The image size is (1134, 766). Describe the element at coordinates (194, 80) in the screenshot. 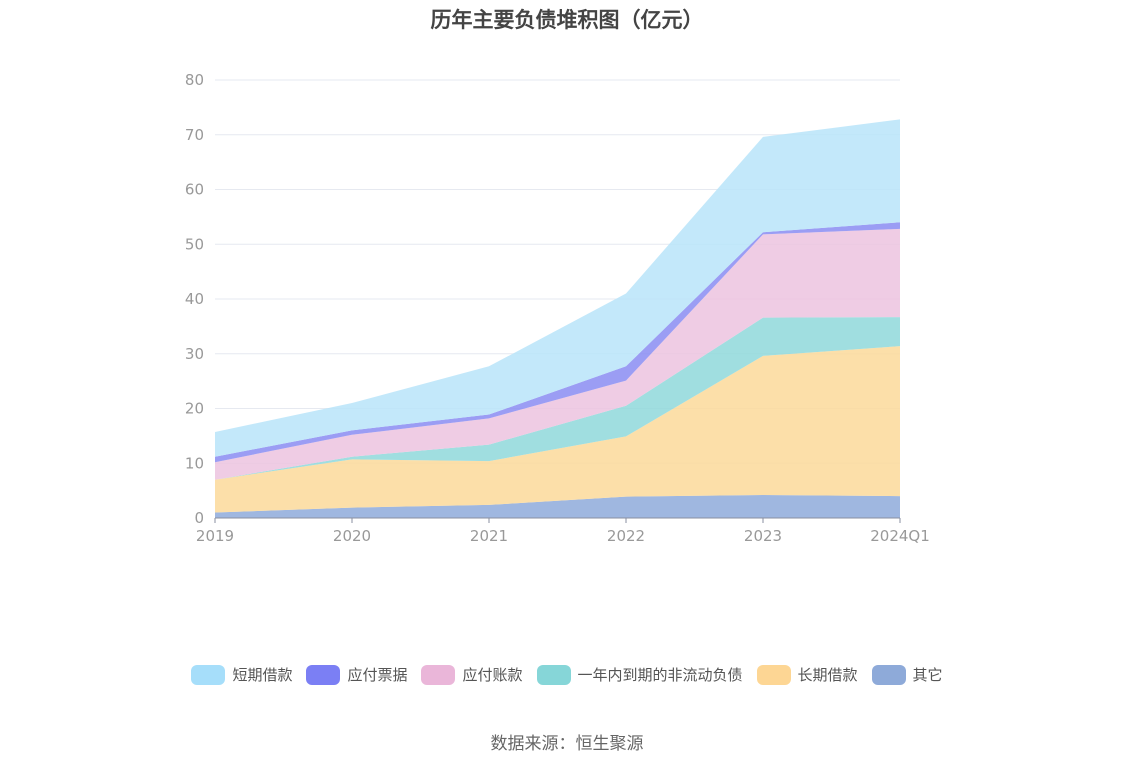

I see `y-tick-label: 80` at that location.